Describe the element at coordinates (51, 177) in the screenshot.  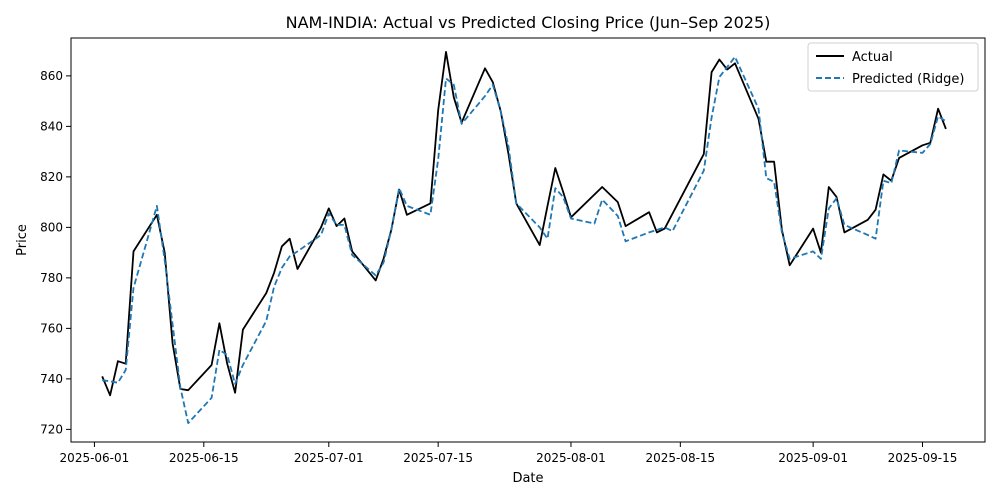
I see `y-tick-label: 820` at that location.